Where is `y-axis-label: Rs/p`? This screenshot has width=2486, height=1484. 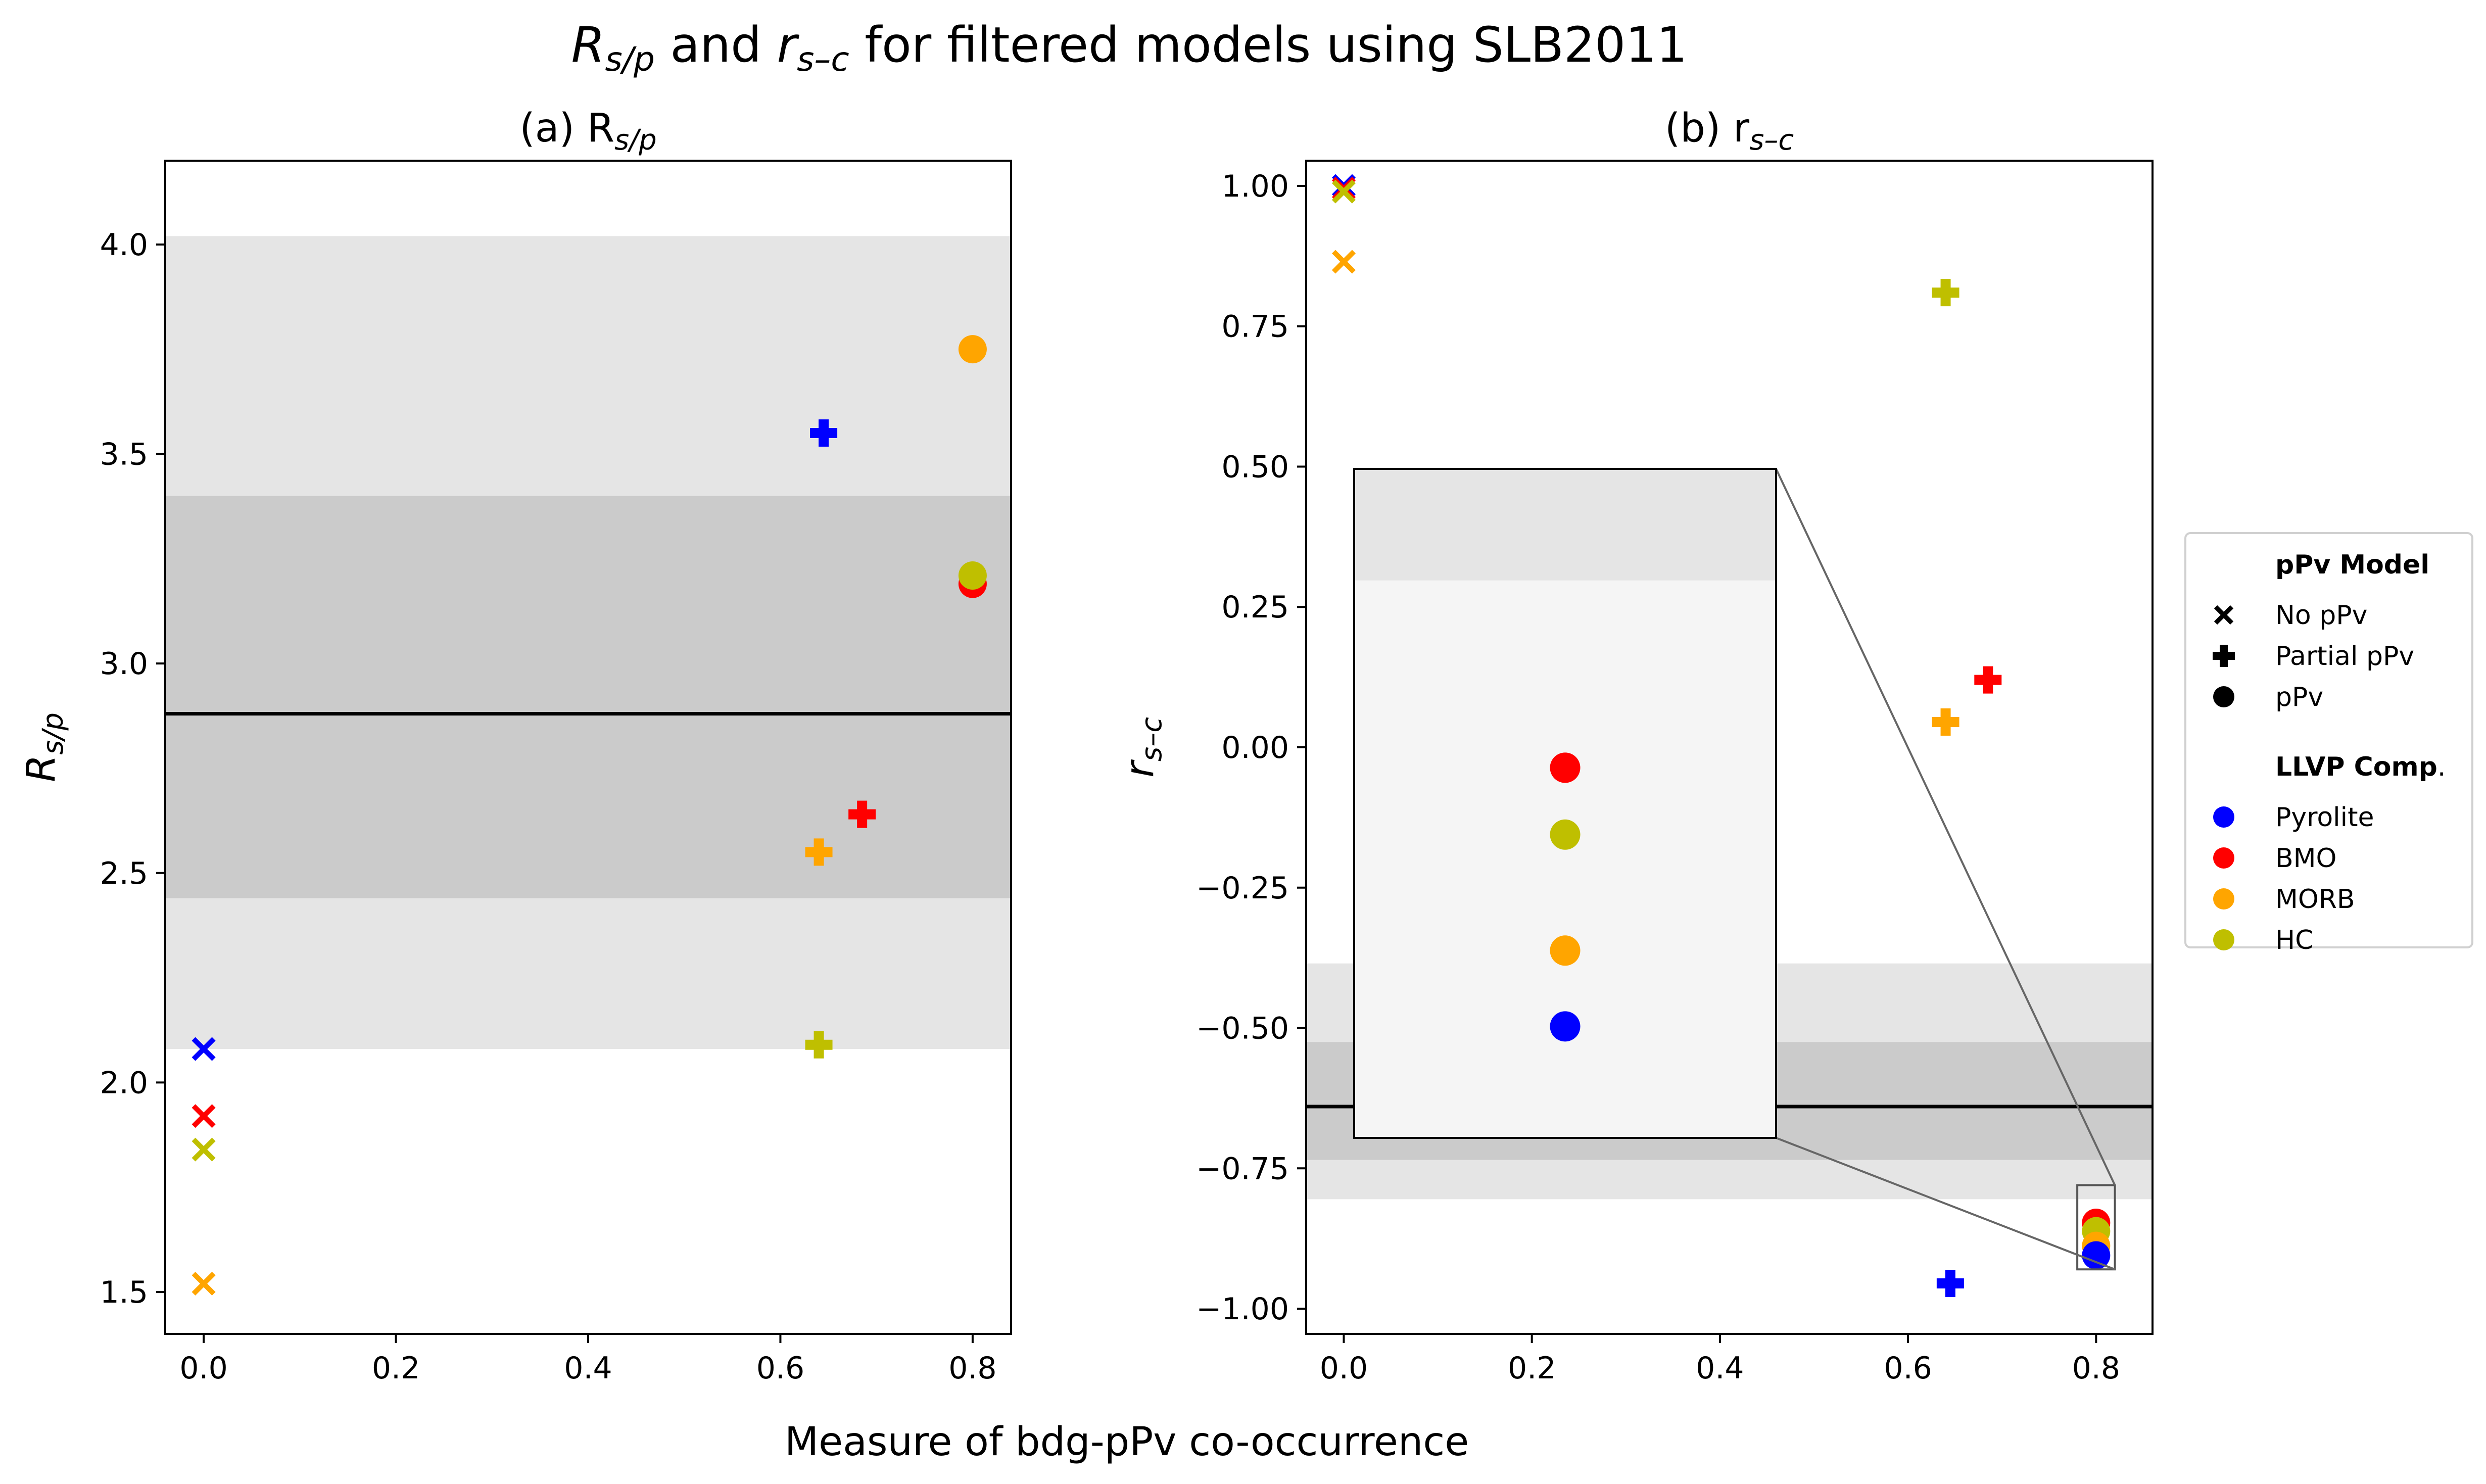
y-axis-label: Rs/p is located at coordinates (44, 747).